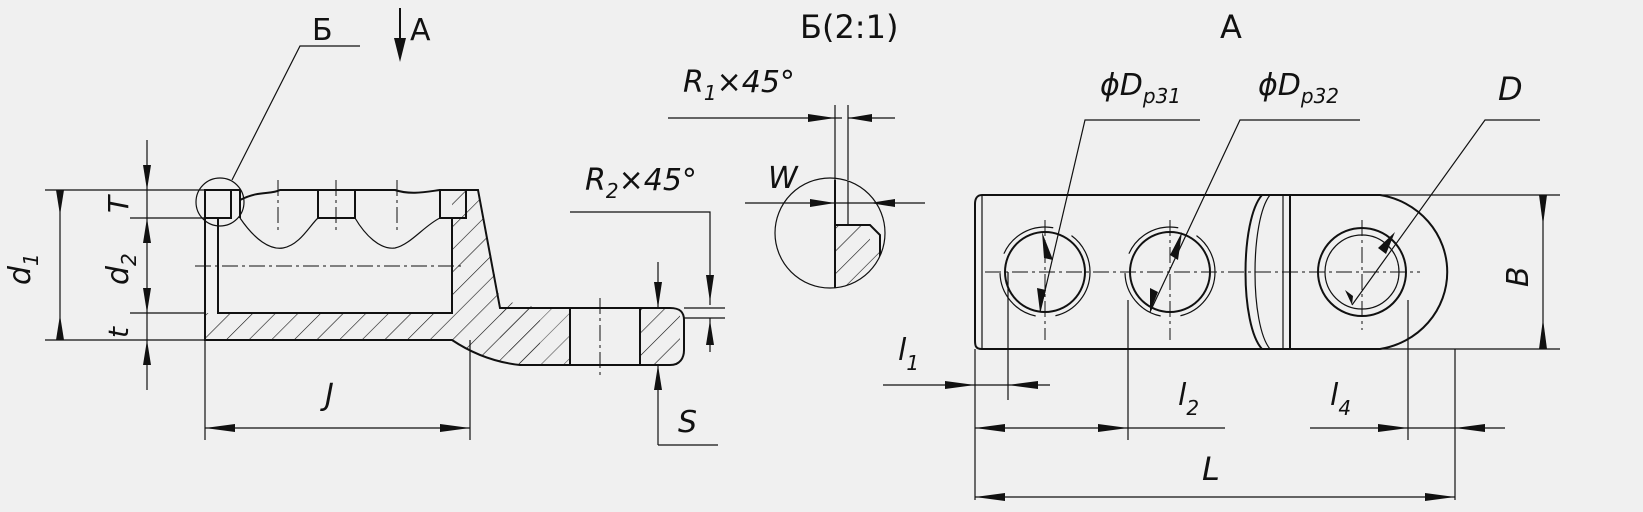 The image size is (1643, 512). I want to click on dim-l2: l2, so click(1188, 399).